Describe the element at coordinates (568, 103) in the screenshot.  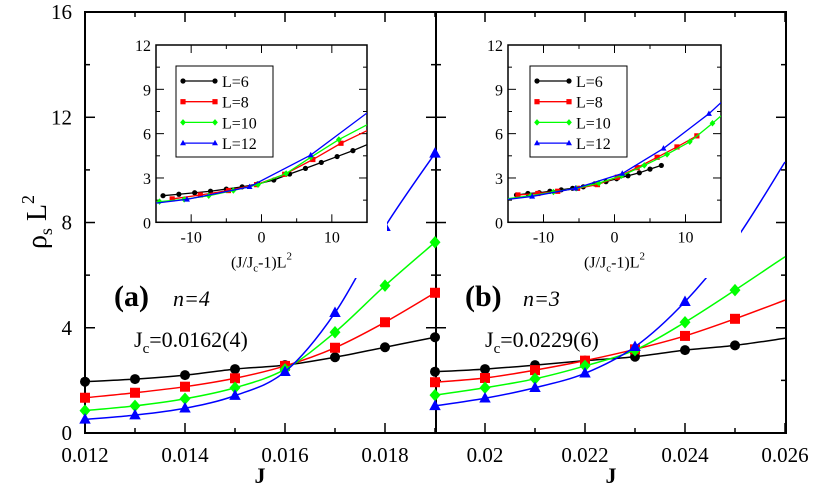
I see `legend-entry: L=8` at that location.